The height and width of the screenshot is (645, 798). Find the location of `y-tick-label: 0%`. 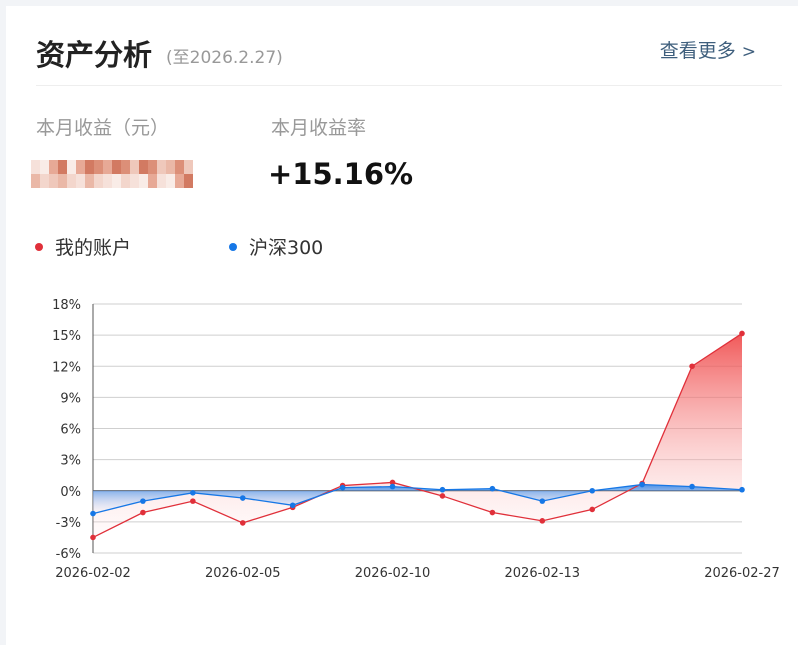

y-tick-label: 0% is located at coordinates (70, 492).